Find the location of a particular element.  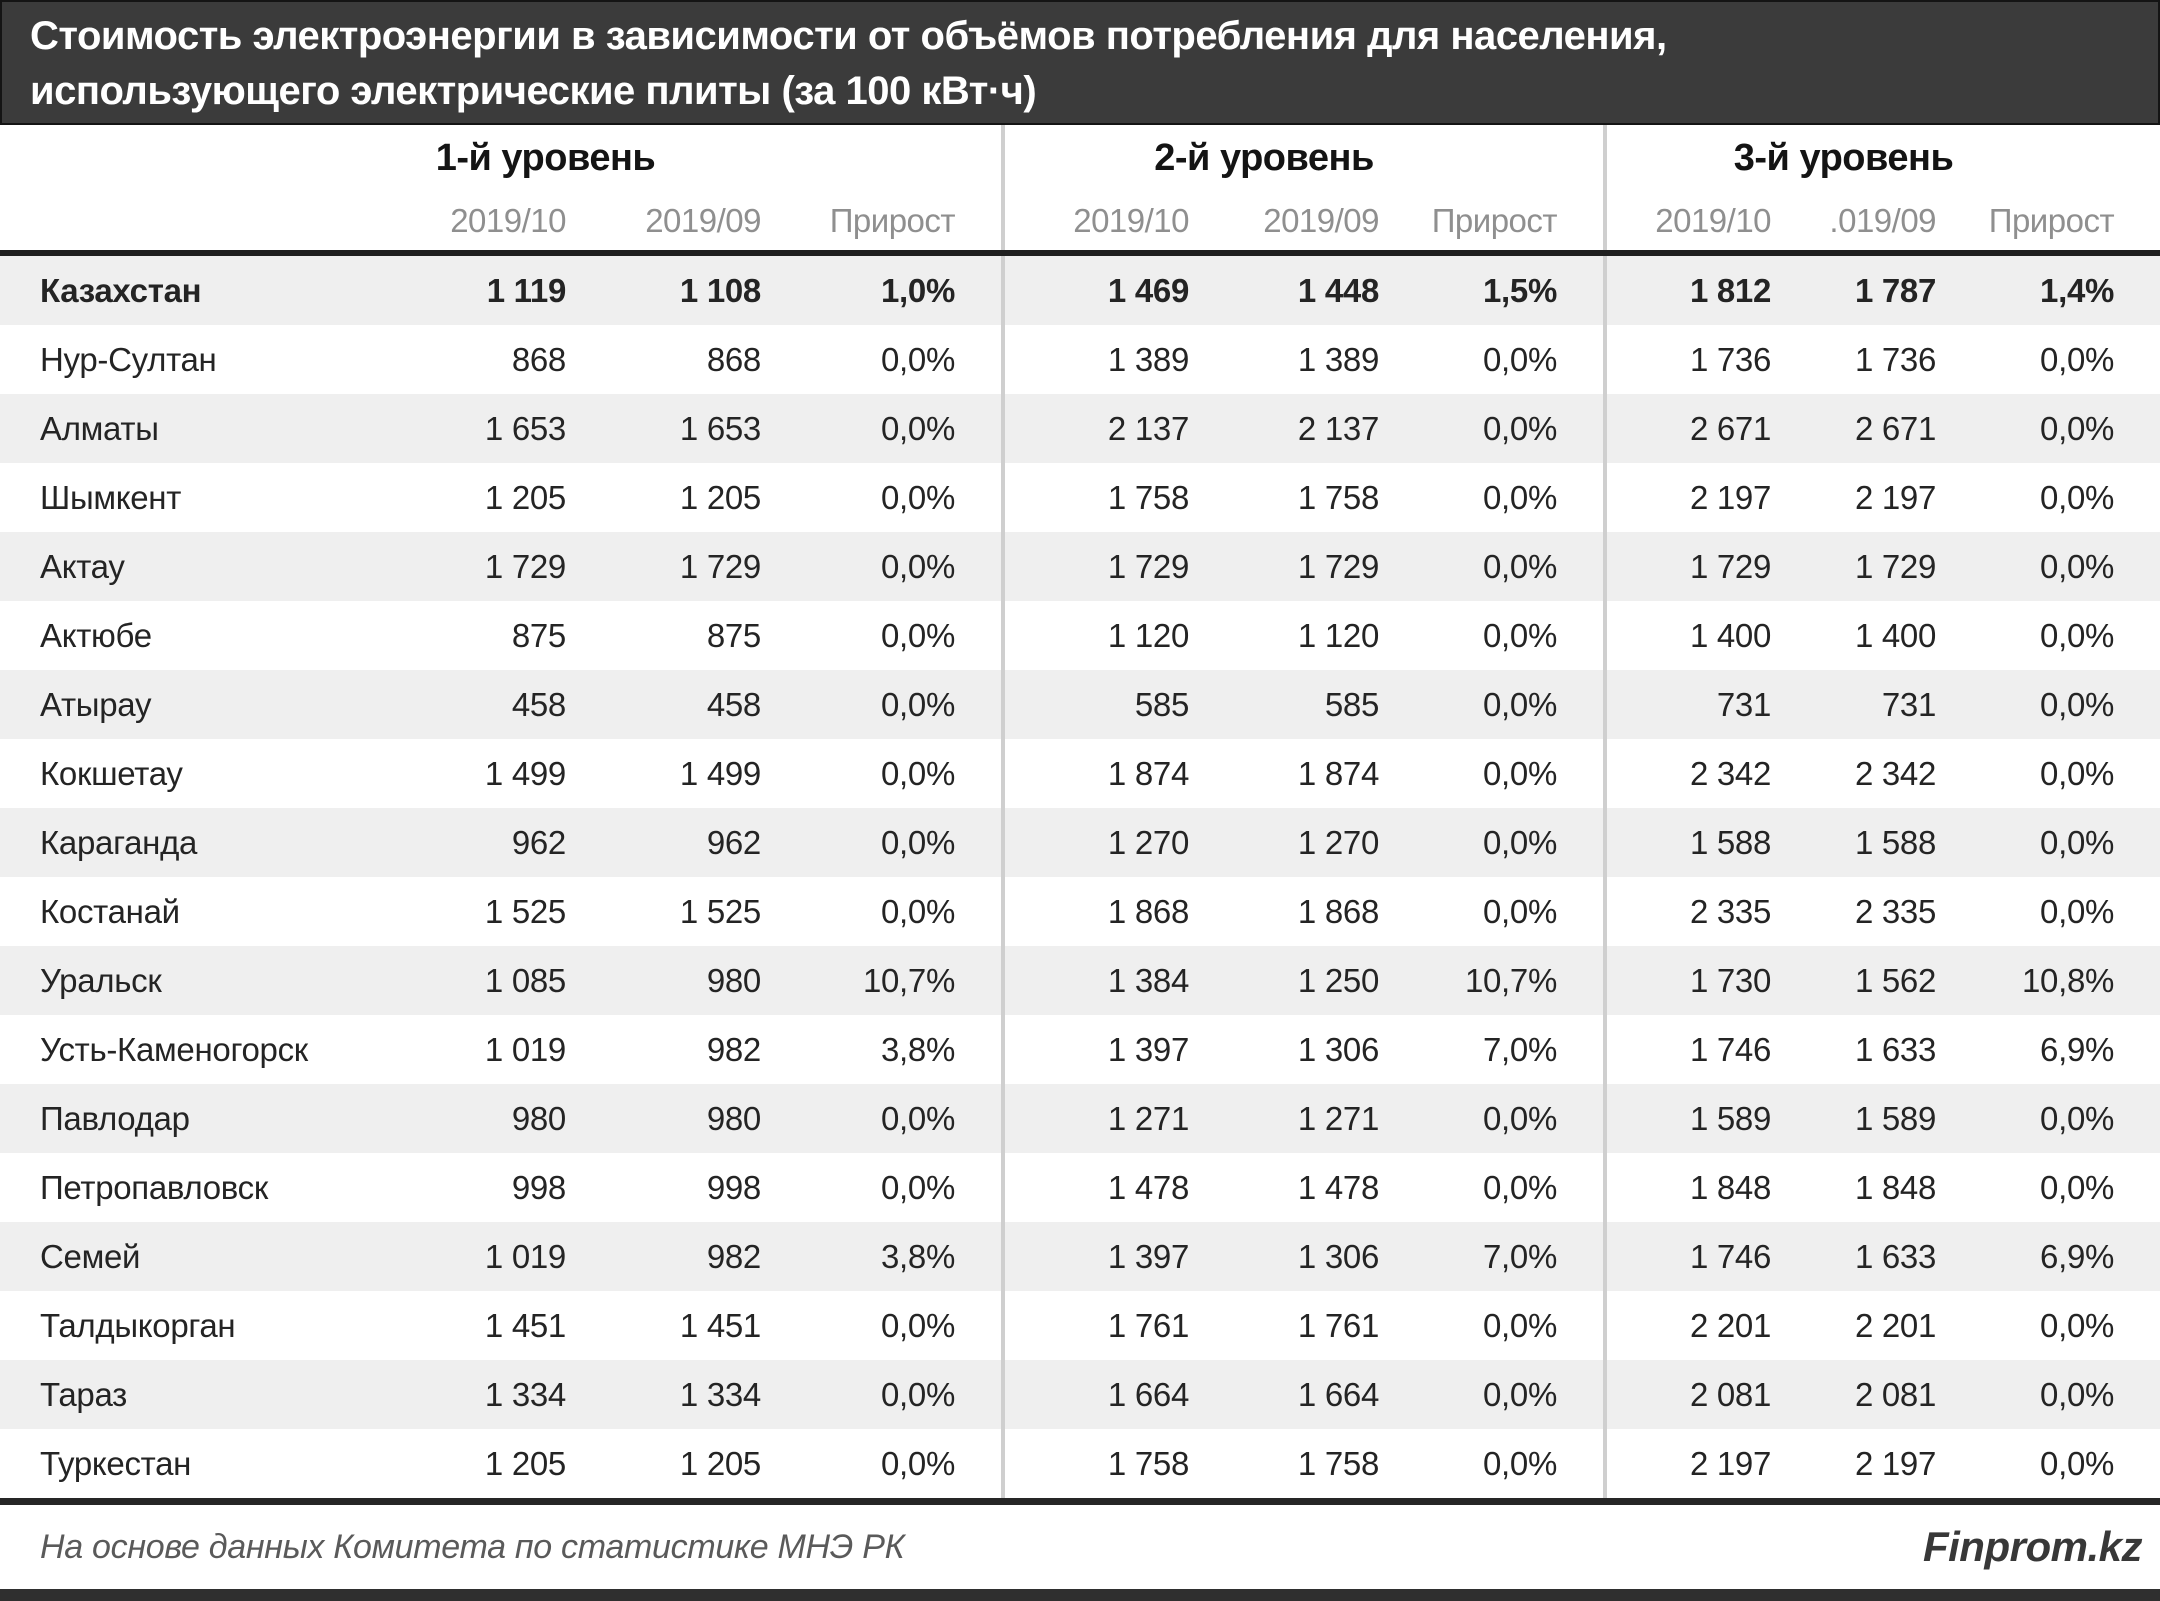

col-header-l1-growth: Прирост is located at coordinates (889, 224).